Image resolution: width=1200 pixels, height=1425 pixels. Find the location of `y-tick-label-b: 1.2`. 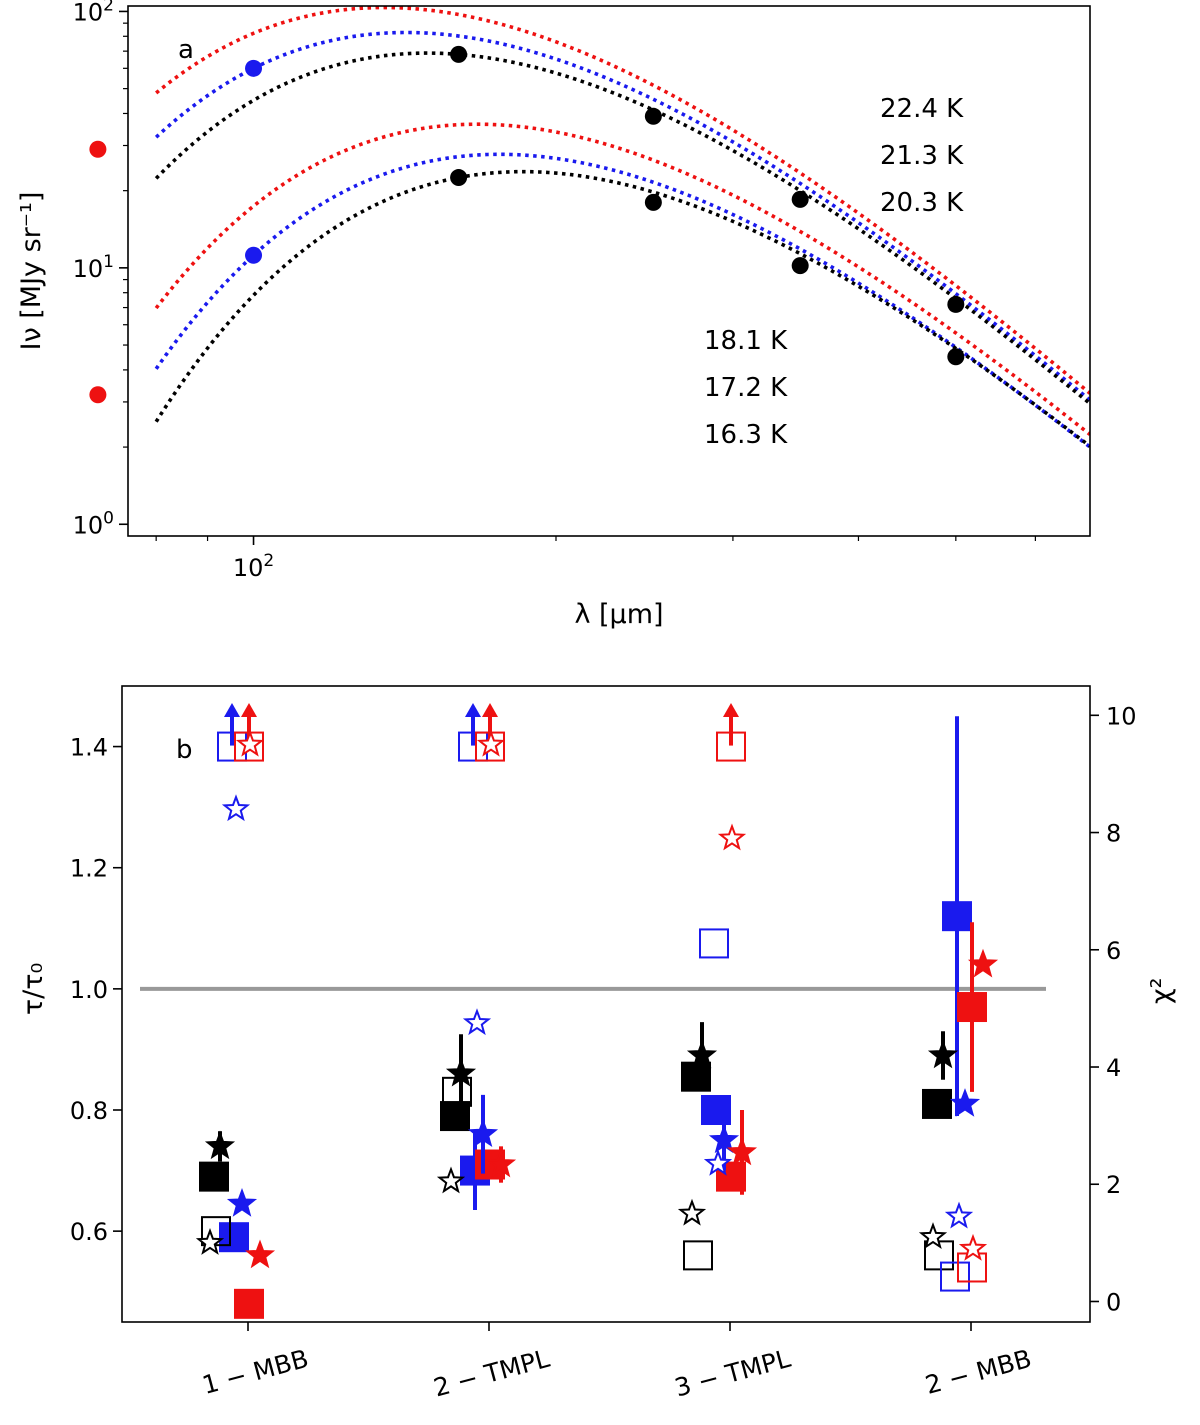

y-tick-label-b: 1.2 is located at coordinates (89, 869).